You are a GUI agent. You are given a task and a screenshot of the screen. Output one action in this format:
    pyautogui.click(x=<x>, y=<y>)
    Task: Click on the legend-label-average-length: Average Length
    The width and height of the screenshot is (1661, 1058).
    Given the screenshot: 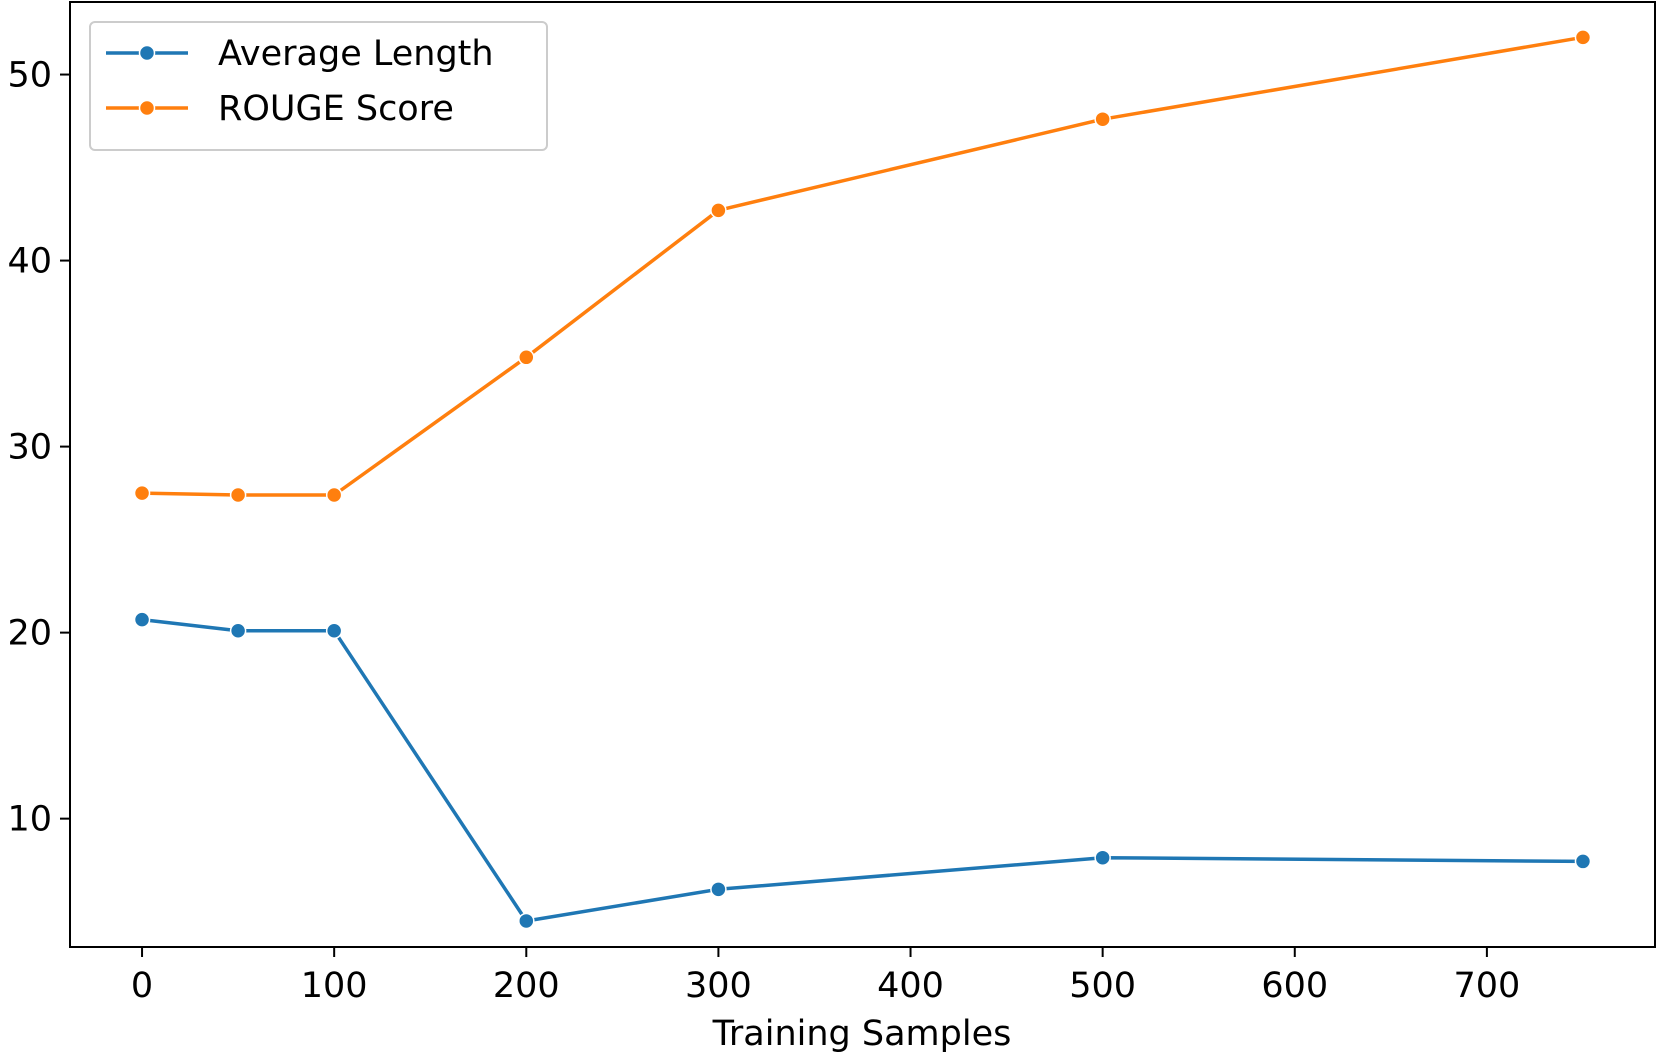 What is the action you would take?
    pyautogui.click(x=356, y=54)
    